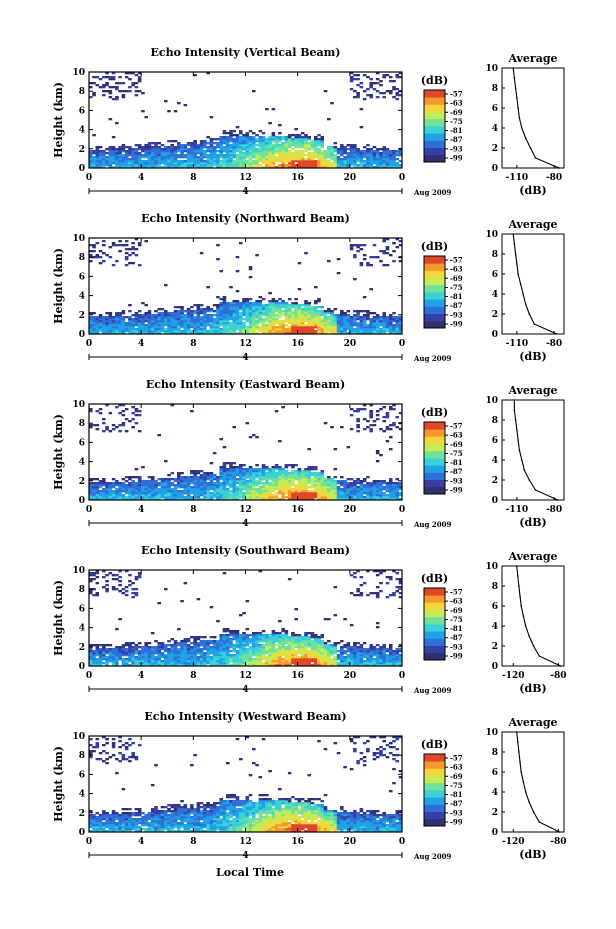  I want to click on y-tick-label: 4, so click(82, 463).